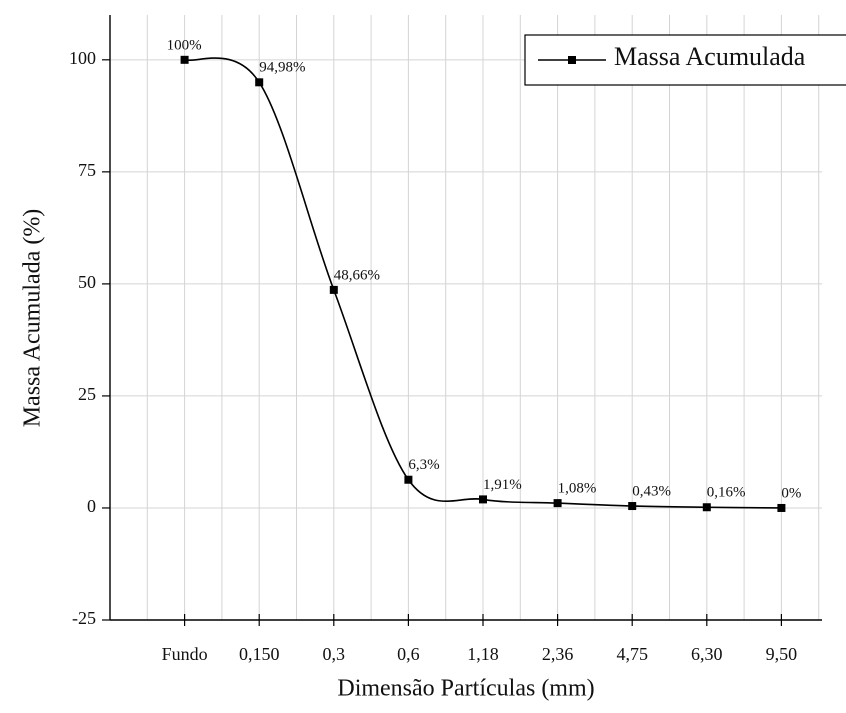  Describe the element at coordinates (184, 45) in the screenshot. I see `data-label: 100%` at that location.